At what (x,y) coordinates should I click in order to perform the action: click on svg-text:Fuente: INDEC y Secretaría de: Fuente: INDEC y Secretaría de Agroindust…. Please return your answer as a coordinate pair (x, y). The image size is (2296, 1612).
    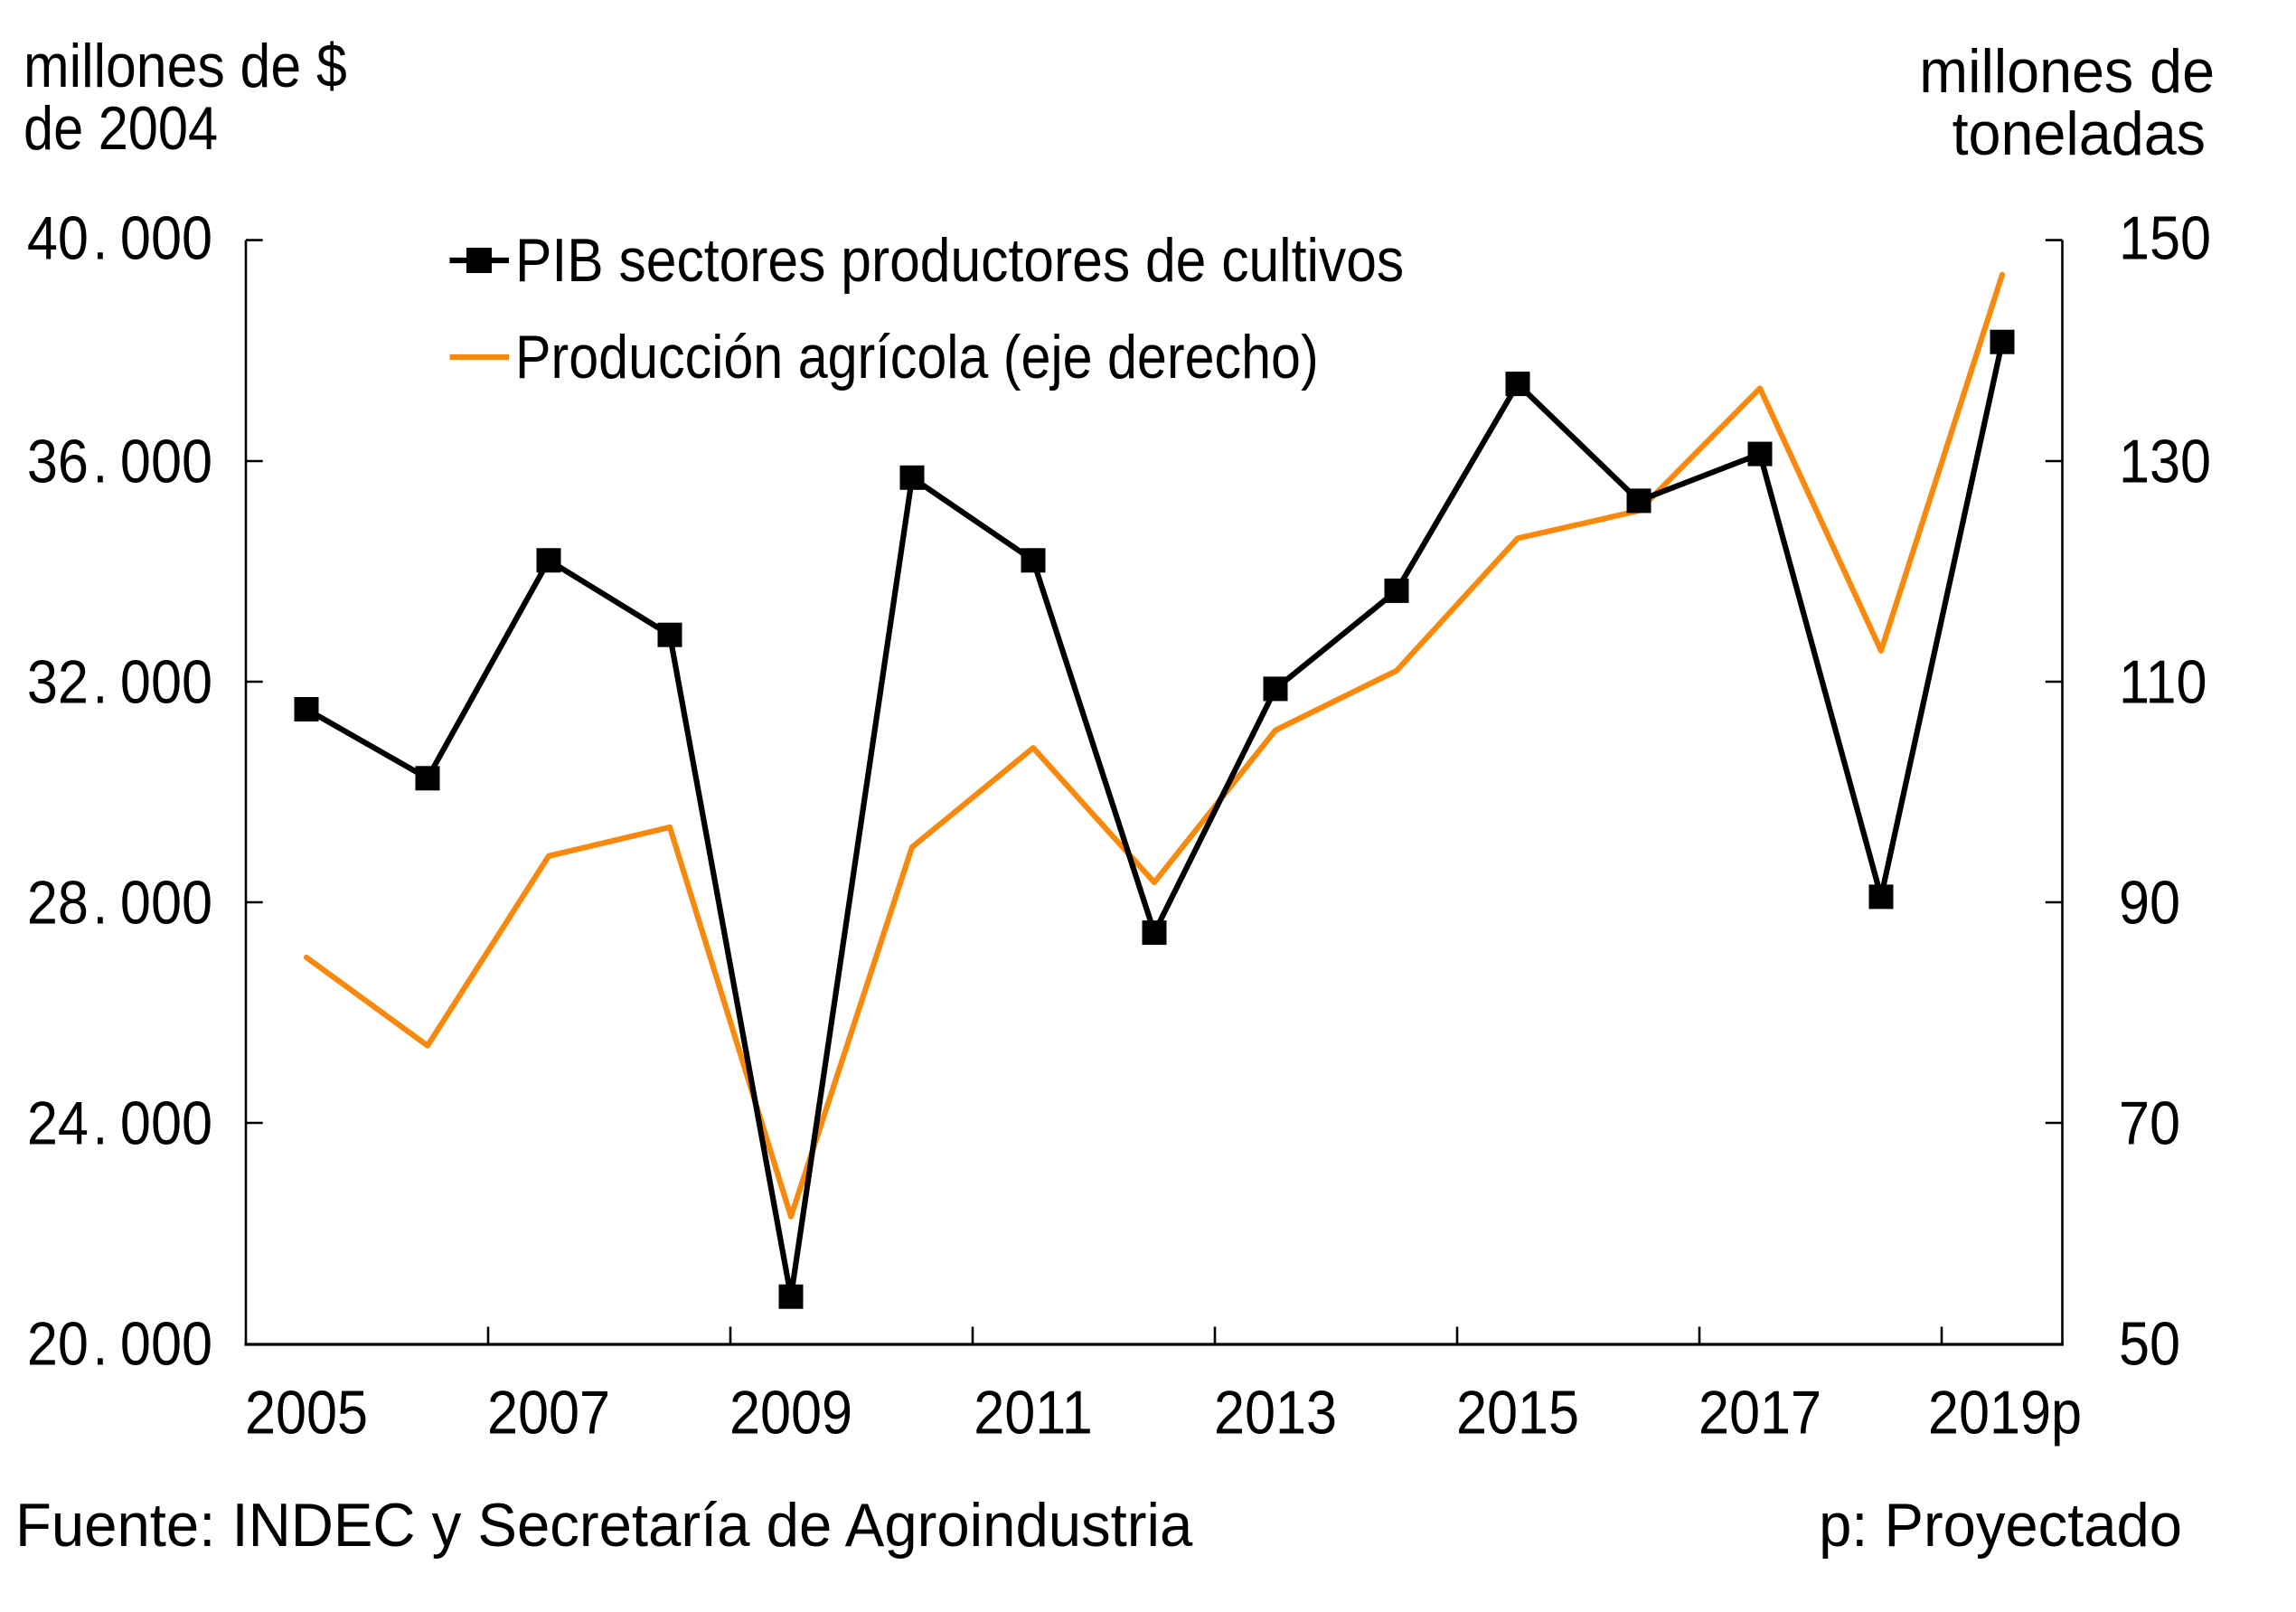
    Looking at the image, I should click on (604, 1526).